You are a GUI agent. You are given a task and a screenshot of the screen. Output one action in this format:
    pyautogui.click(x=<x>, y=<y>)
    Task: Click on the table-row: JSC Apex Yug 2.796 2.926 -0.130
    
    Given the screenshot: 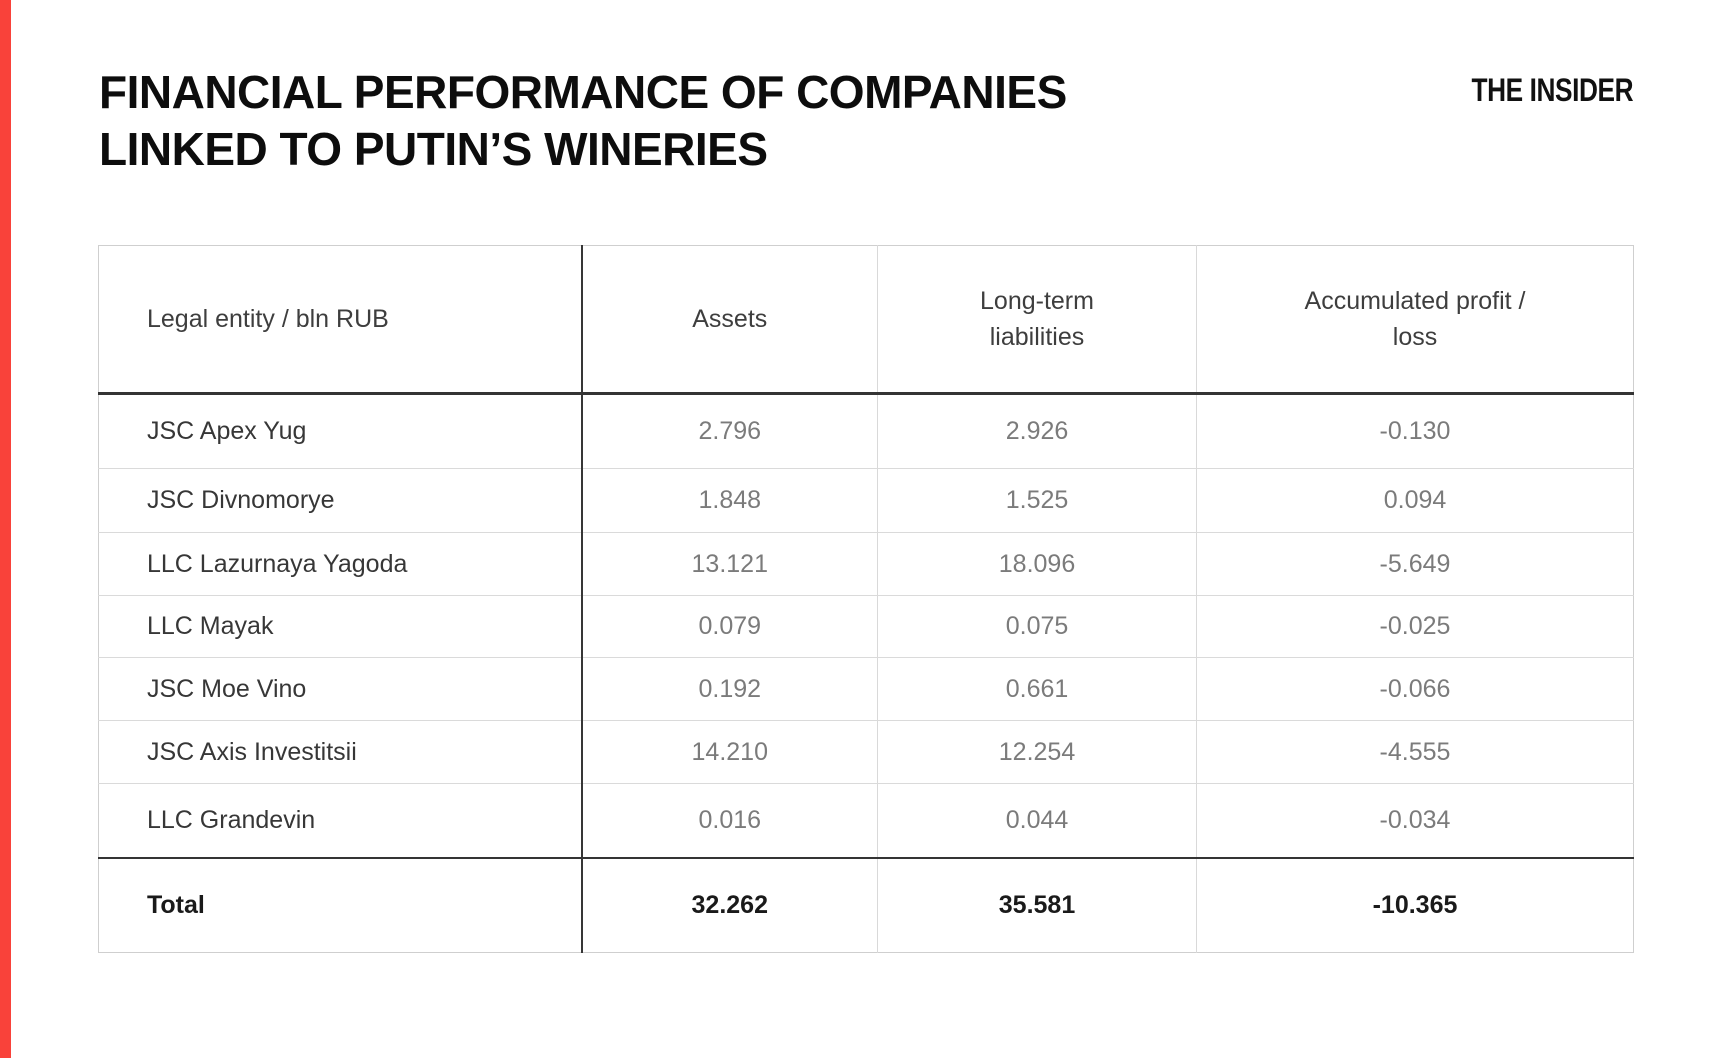 What is the action you would take?
    pyautogui.click(x=866, y=431)
    